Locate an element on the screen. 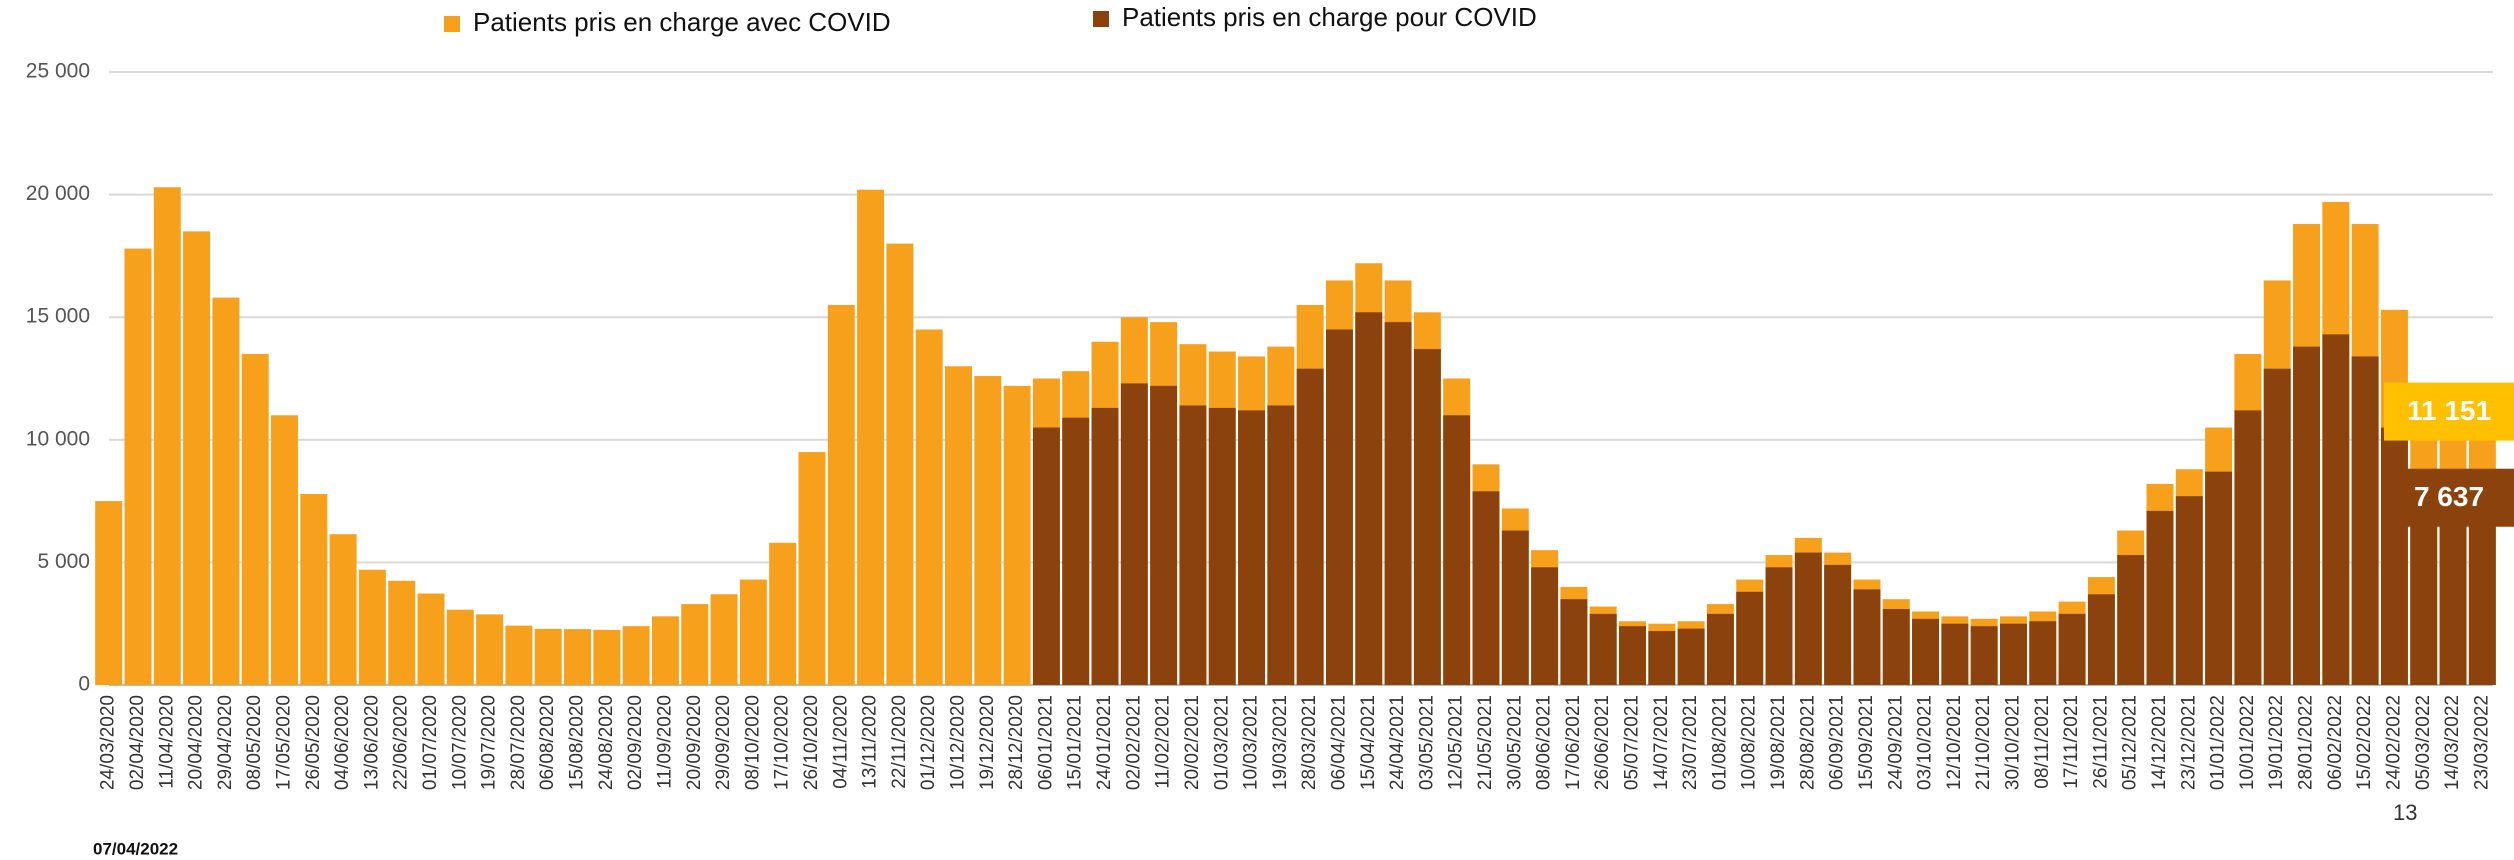 The width and height of the screenshot is (2514, 860). x-tick-label: 26/10/2020 is located at coordinates (811, 742).